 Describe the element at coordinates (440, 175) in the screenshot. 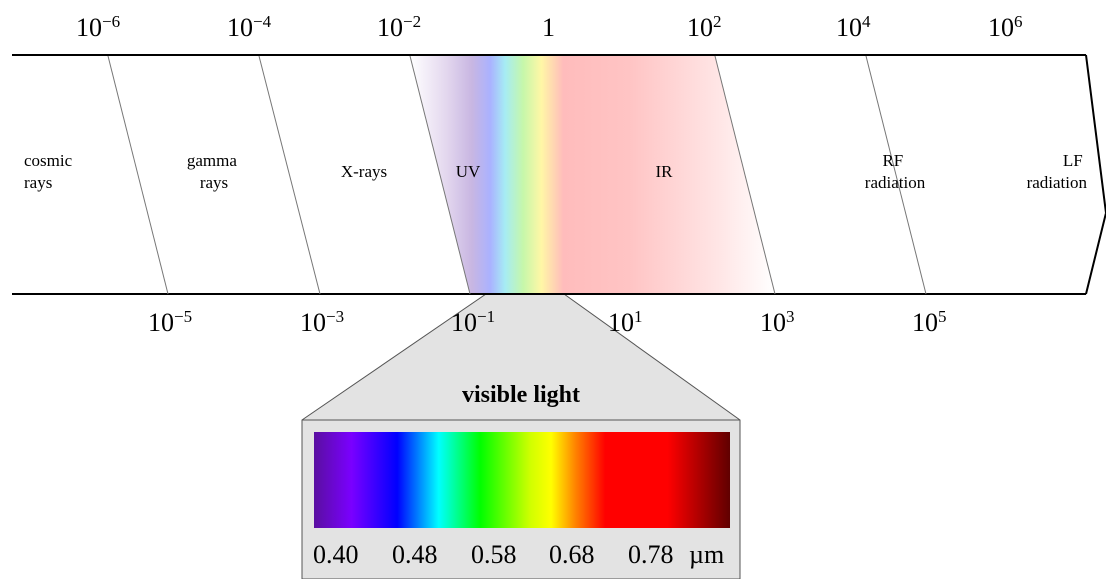

I see `divider-xray-uv` at that location.